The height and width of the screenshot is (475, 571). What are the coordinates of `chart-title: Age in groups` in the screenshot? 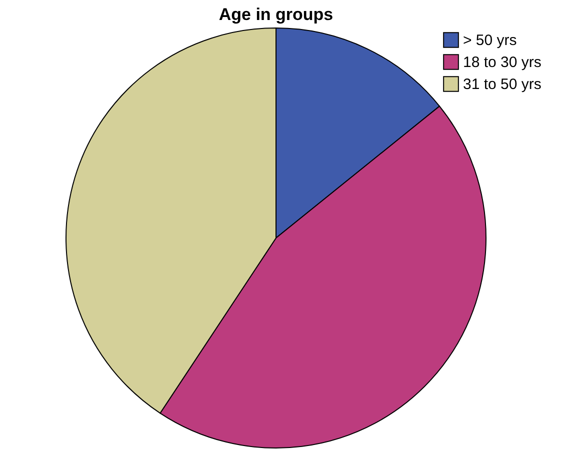 It's located at (276, 14).